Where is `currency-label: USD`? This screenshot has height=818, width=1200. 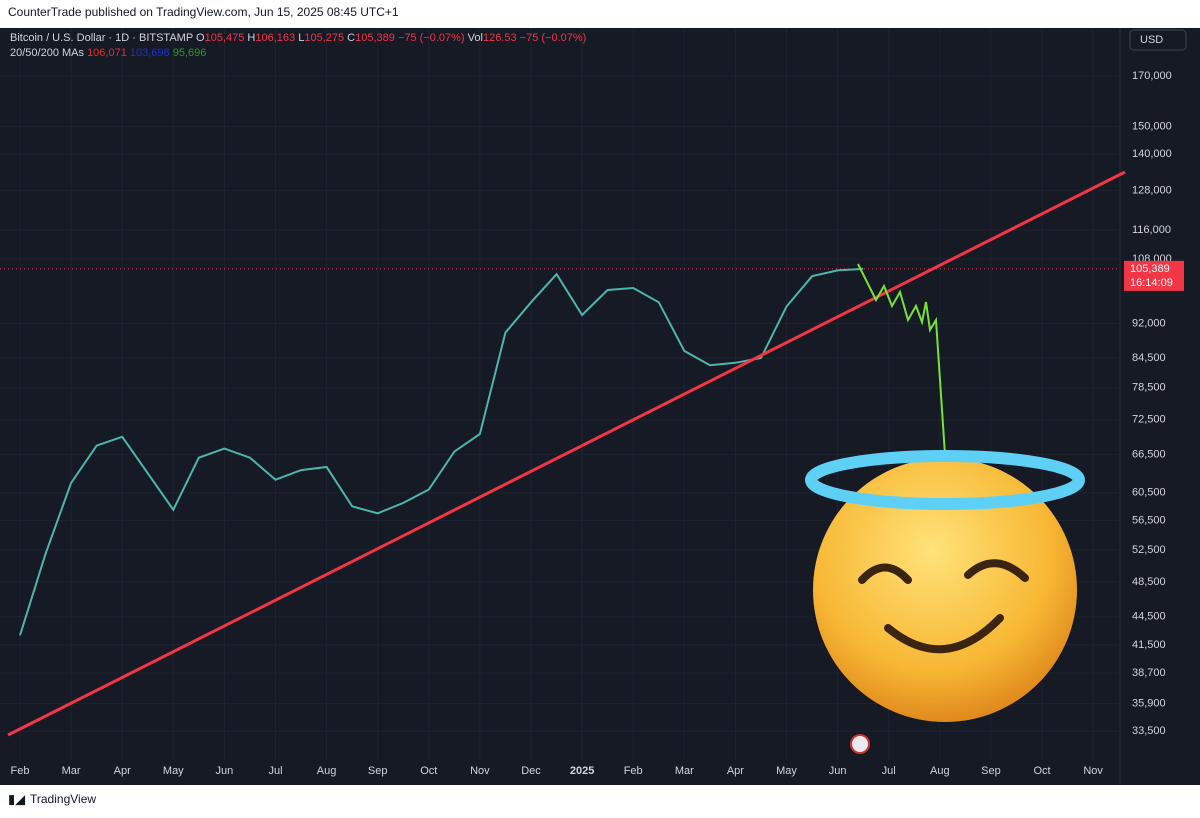 currency-label: USD is located at coordinates (1151, 40).